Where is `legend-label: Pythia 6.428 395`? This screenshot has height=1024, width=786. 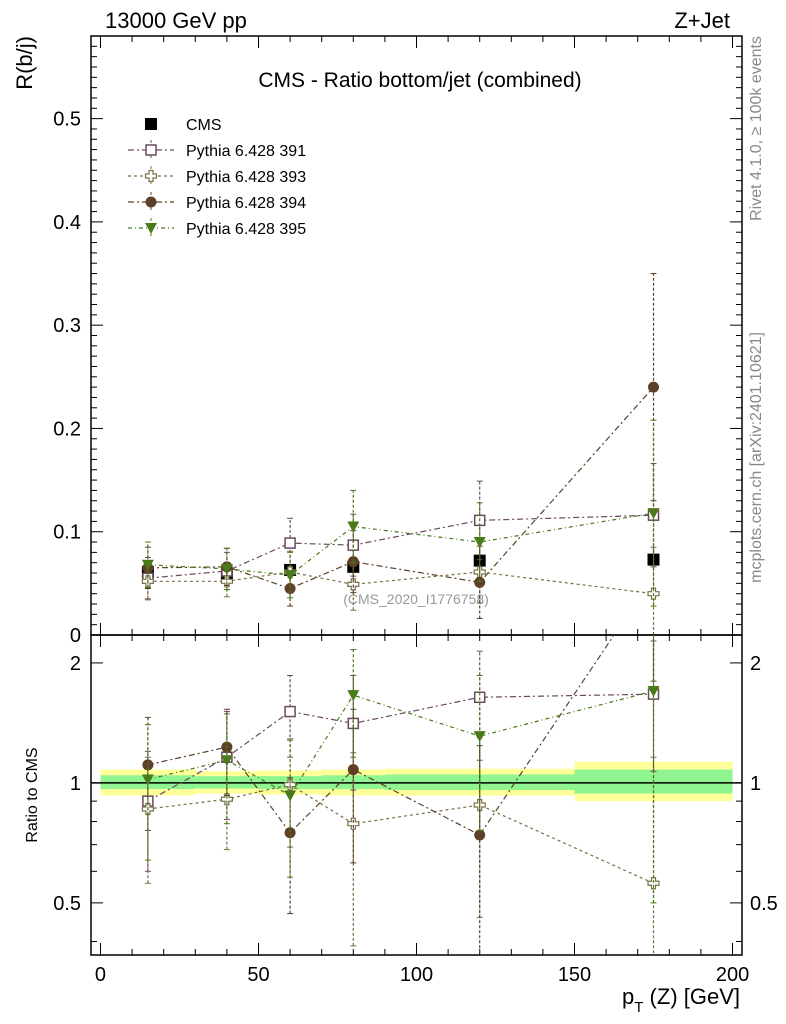
legend-label: Pythia 6.428 395 is located at coordinates (246, 229).